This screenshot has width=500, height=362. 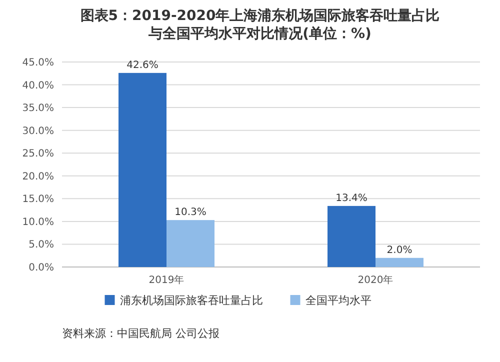 I want to click on y-tick-label: 45.0%, so click(x=38, y=63).